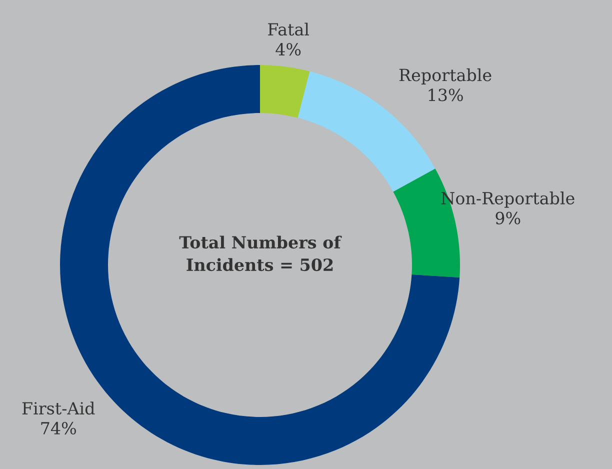 This screenshot has width=612, height=469. I want to click on data-label: 9%, so click(508, 218).